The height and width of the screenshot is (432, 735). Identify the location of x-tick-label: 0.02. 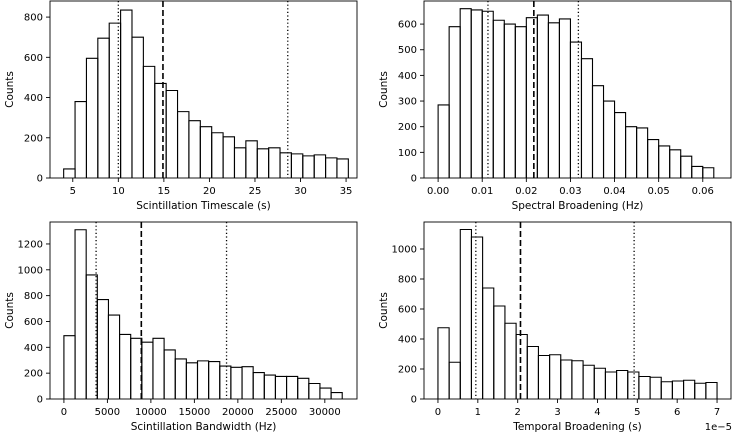
(526, 191).